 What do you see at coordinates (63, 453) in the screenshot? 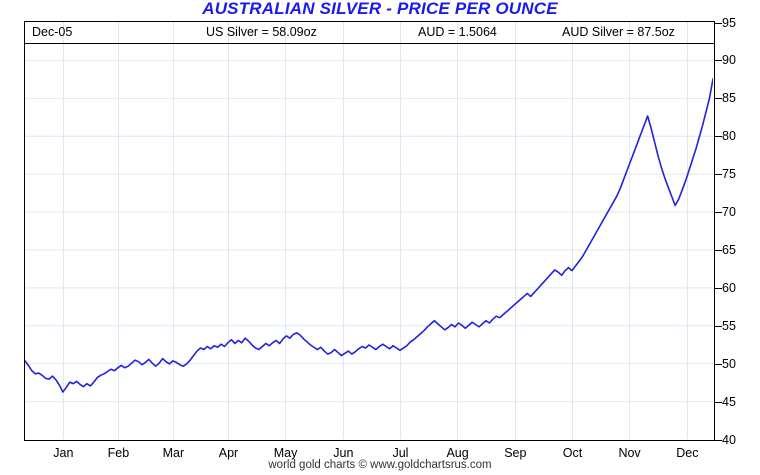
I see `x-axis-tick-label: Jan` at bounding box center [63, 453].